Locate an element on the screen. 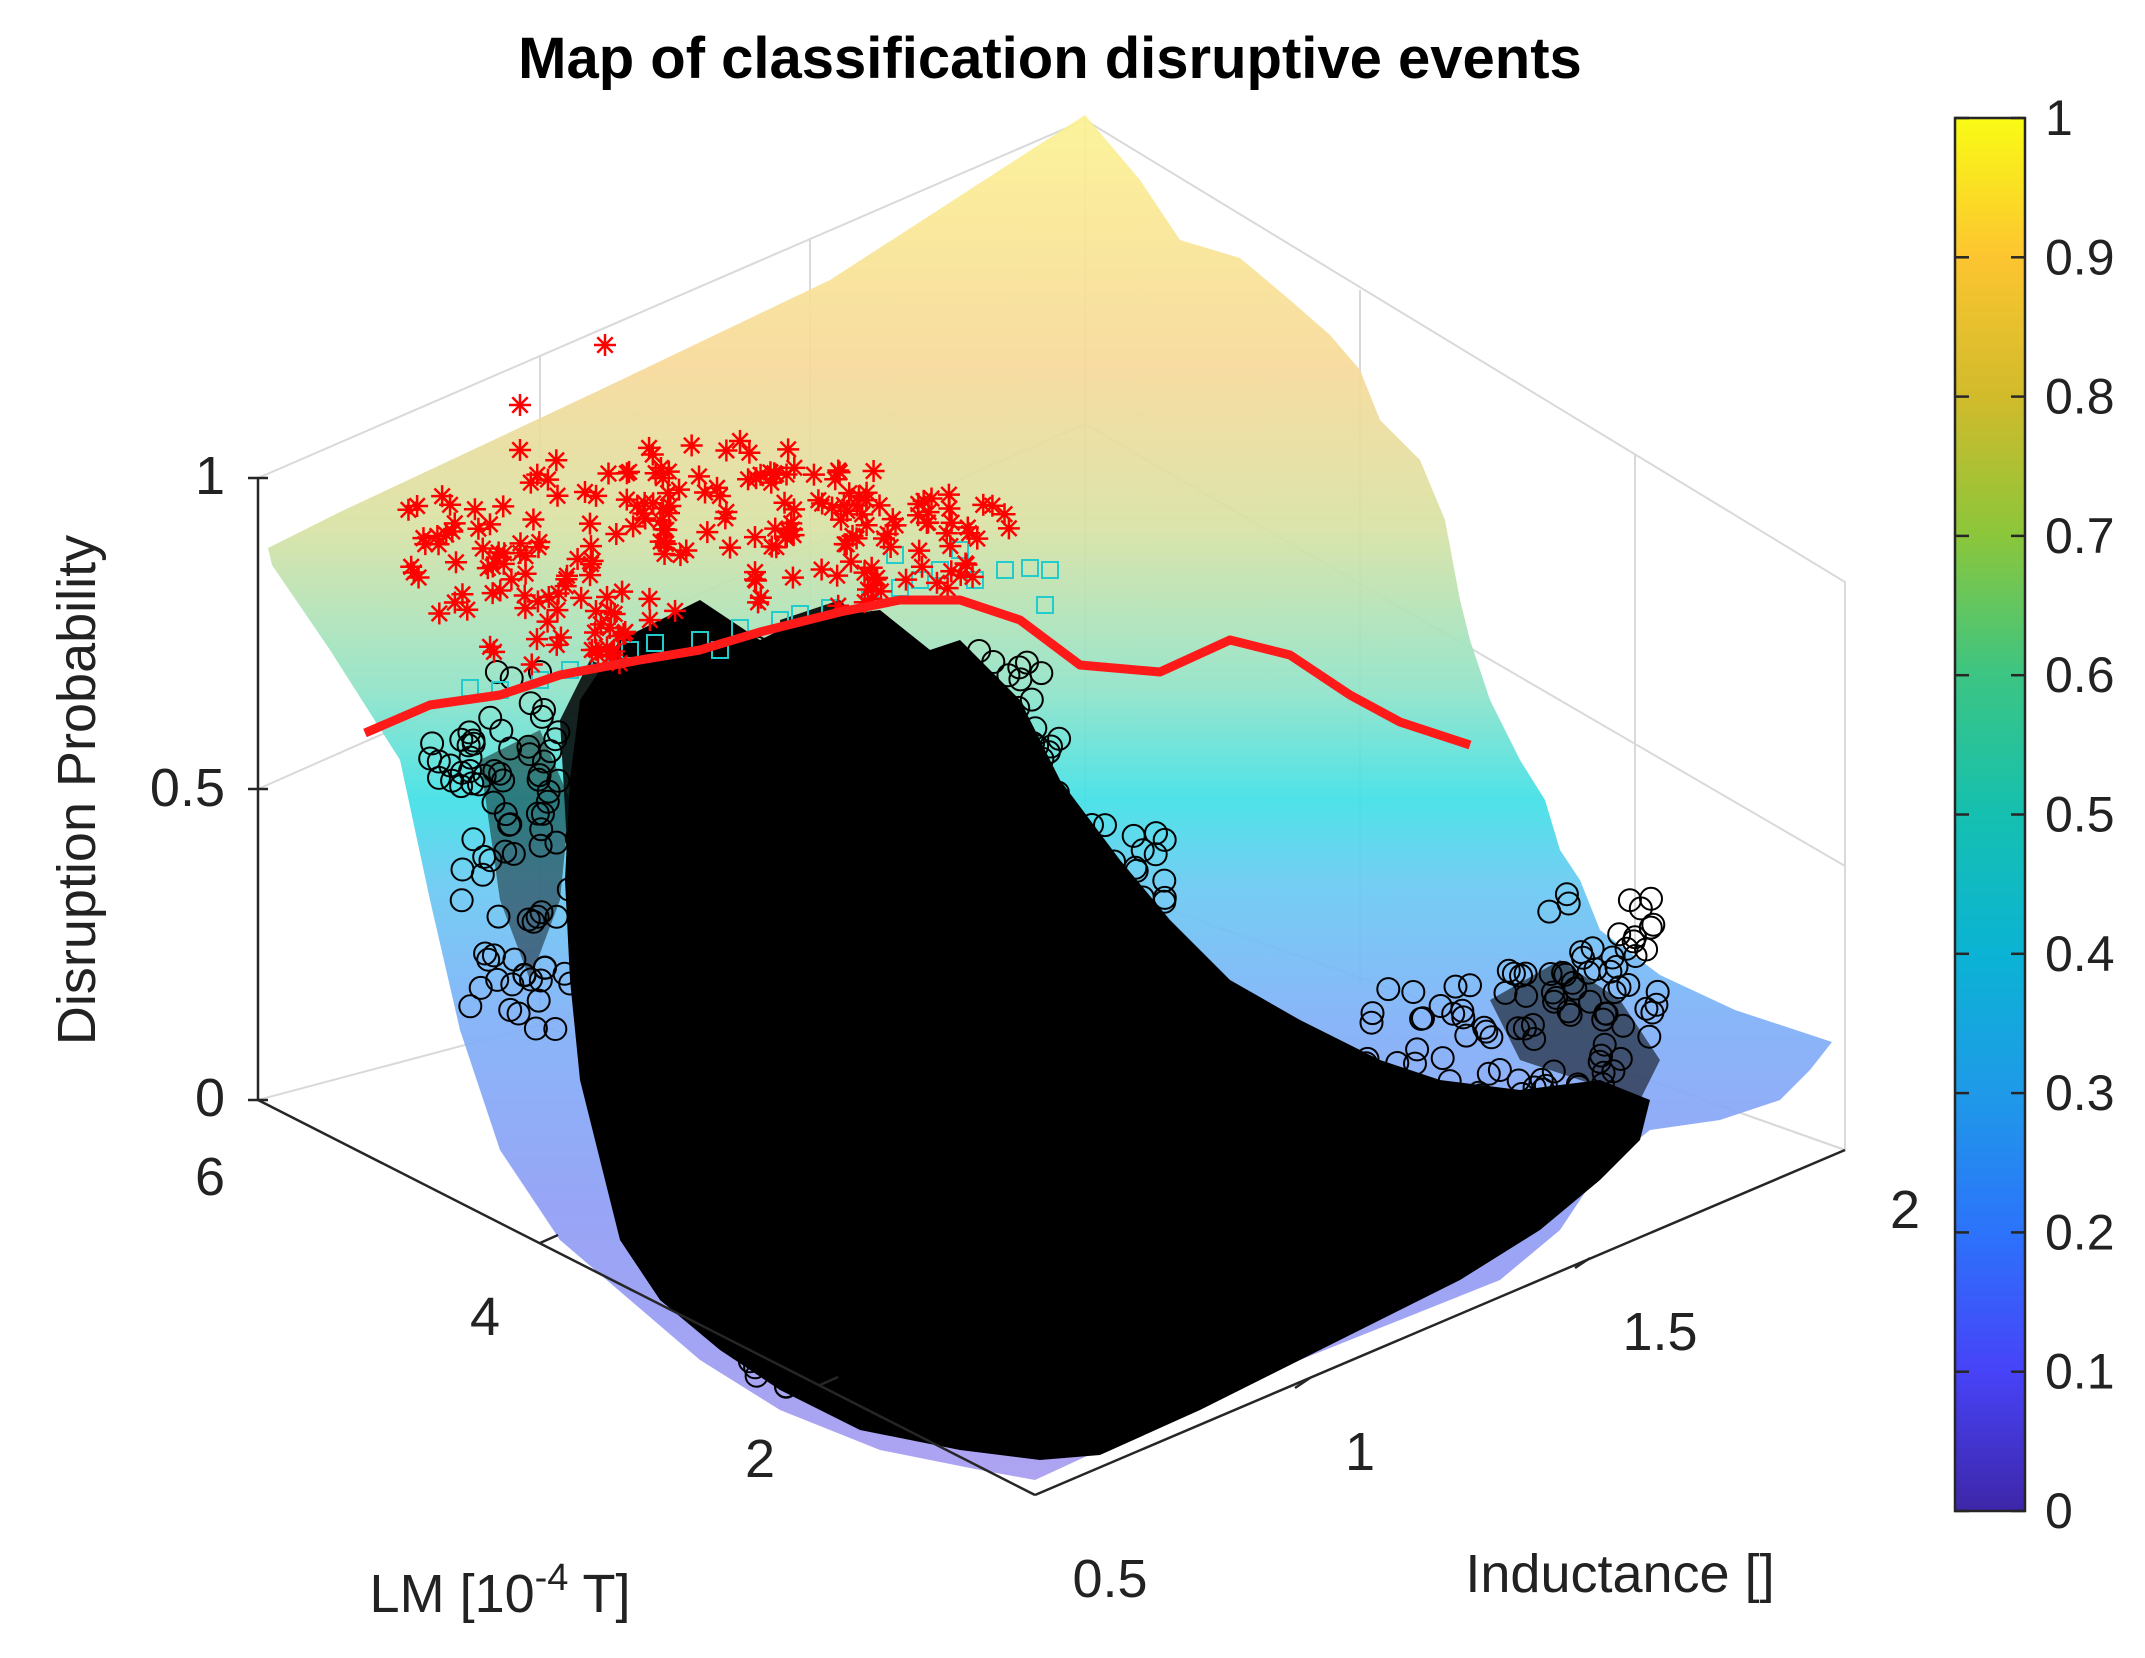 This screenshot has height=1658, width=2145. x-tick-label: 0.5 is located at coordinates (1109, 1579).